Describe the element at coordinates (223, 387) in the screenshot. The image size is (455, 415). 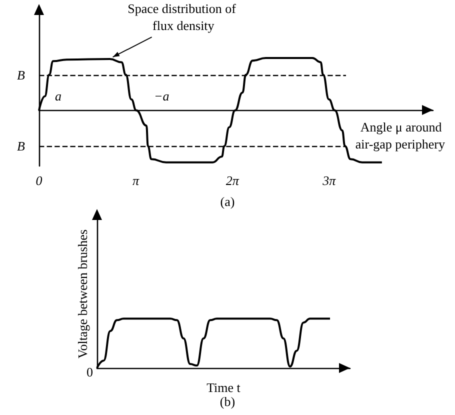
I see `x-axis-title: Time t` at that location.